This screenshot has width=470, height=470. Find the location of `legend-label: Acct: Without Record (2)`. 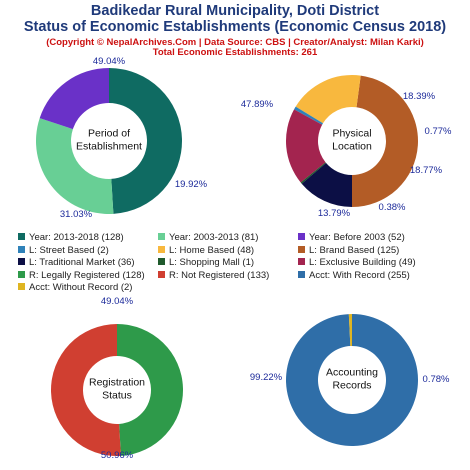

legend-label: Acct: Without Record (2) is located at coordinates (81, 287).